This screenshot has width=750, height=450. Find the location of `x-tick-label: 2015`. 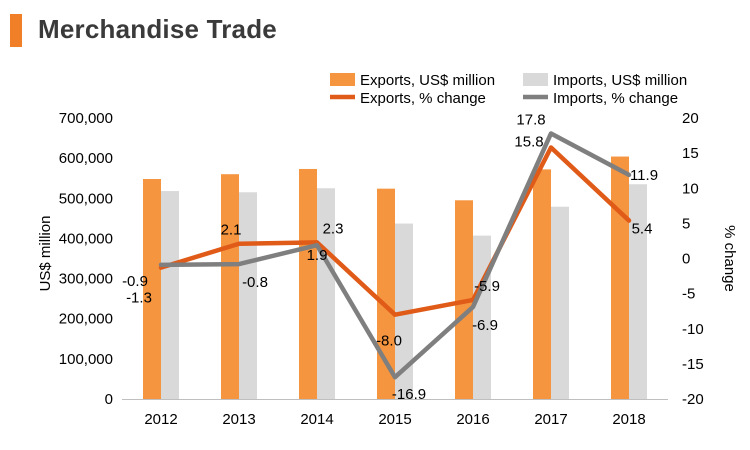

x-tick-label: 2015 is located at coordinates (394, 419).